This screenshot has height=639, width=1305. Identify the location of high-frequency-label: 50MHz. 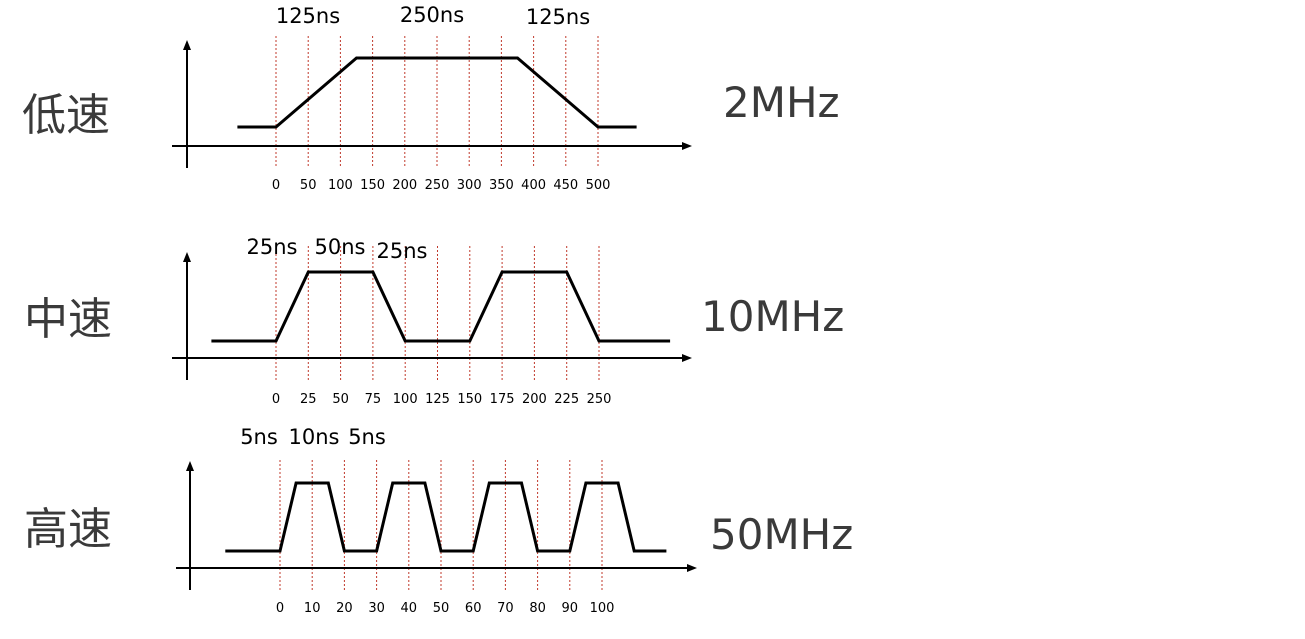
(782, 534).